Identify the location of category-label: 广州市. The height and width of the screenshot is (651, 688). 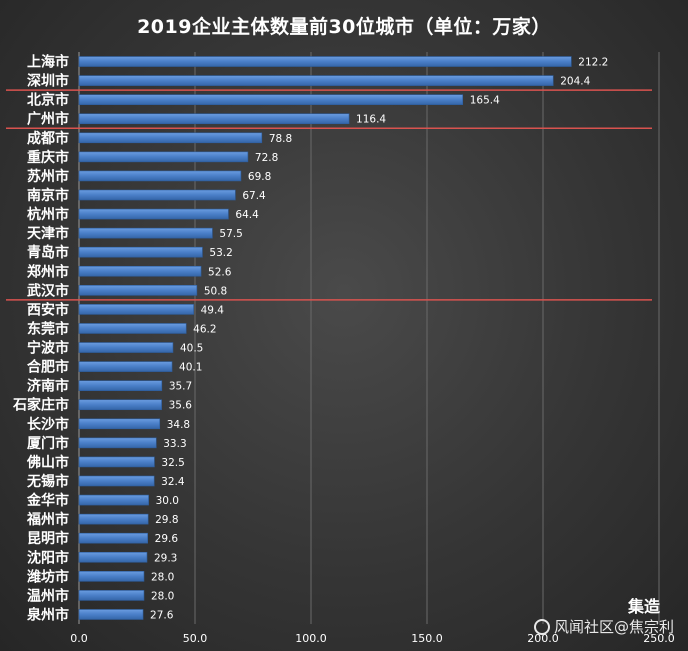
(48, 119).